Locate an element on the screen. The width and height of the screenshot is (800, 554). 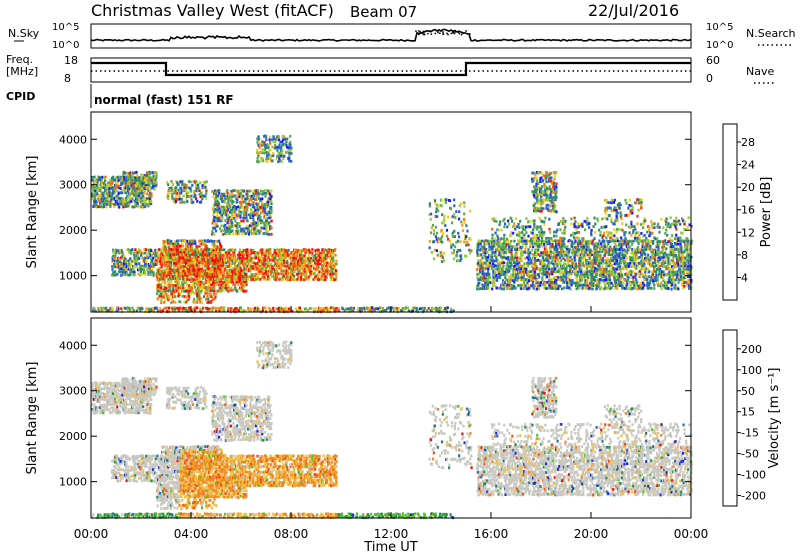
nsearch-point is located at coordinates (435, 33).